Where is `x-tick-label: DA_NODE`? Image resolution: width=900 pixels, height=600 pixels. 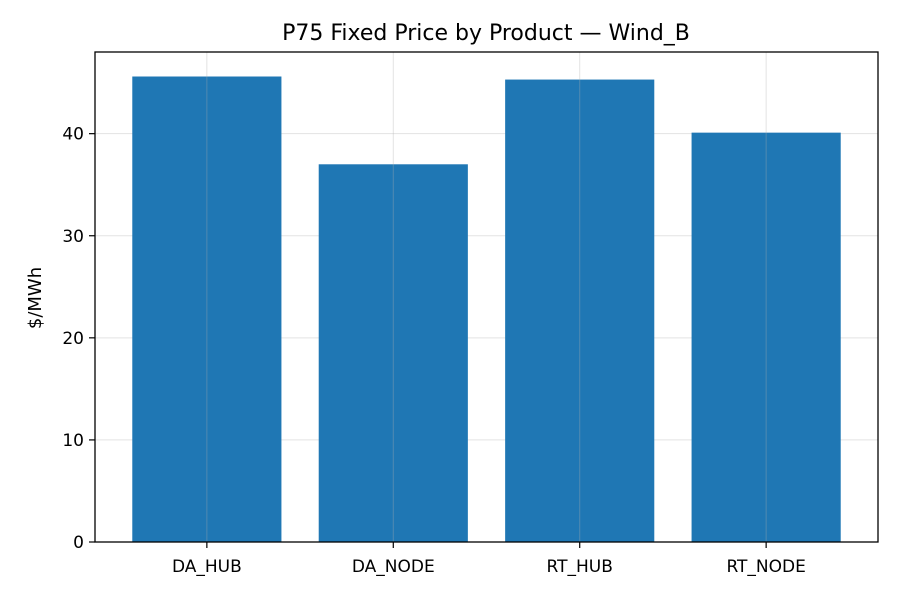 x-tick-label: DA_NODE is located at coordinates (393, 567).